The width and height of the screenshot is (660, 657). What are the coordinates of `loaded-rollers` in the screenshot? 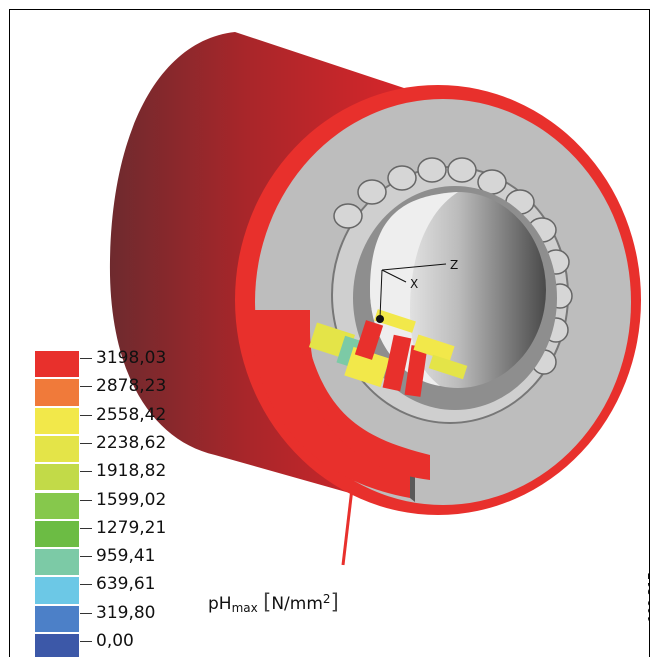 It's located at (388, 353).